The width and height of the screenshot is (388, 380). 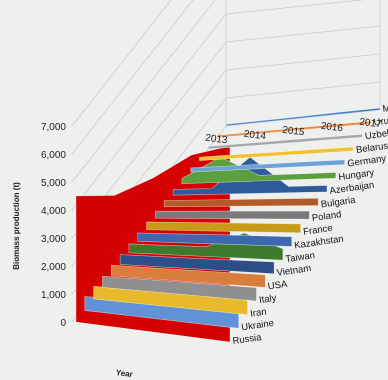 What do you see at coordinates (247, 339) in the screenshot?
I see `series-label: Russia` at bounding box center [247, 339].